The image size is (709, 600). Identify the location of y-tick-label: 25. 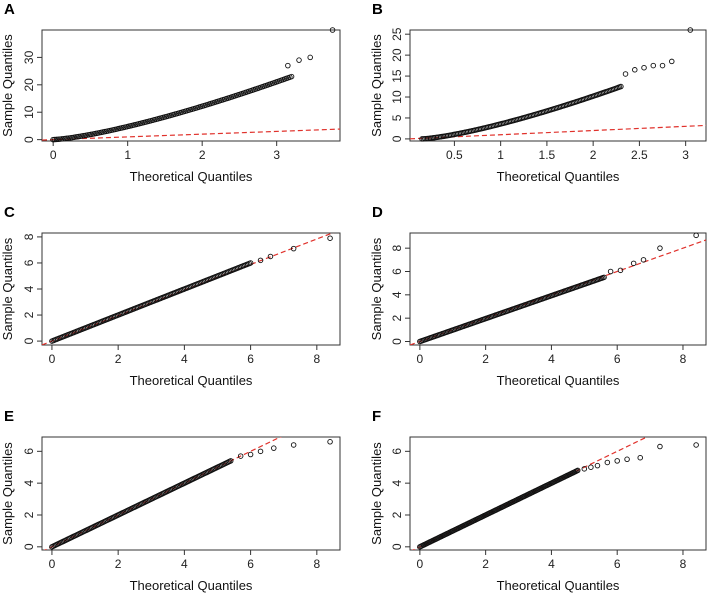
(397, 34).